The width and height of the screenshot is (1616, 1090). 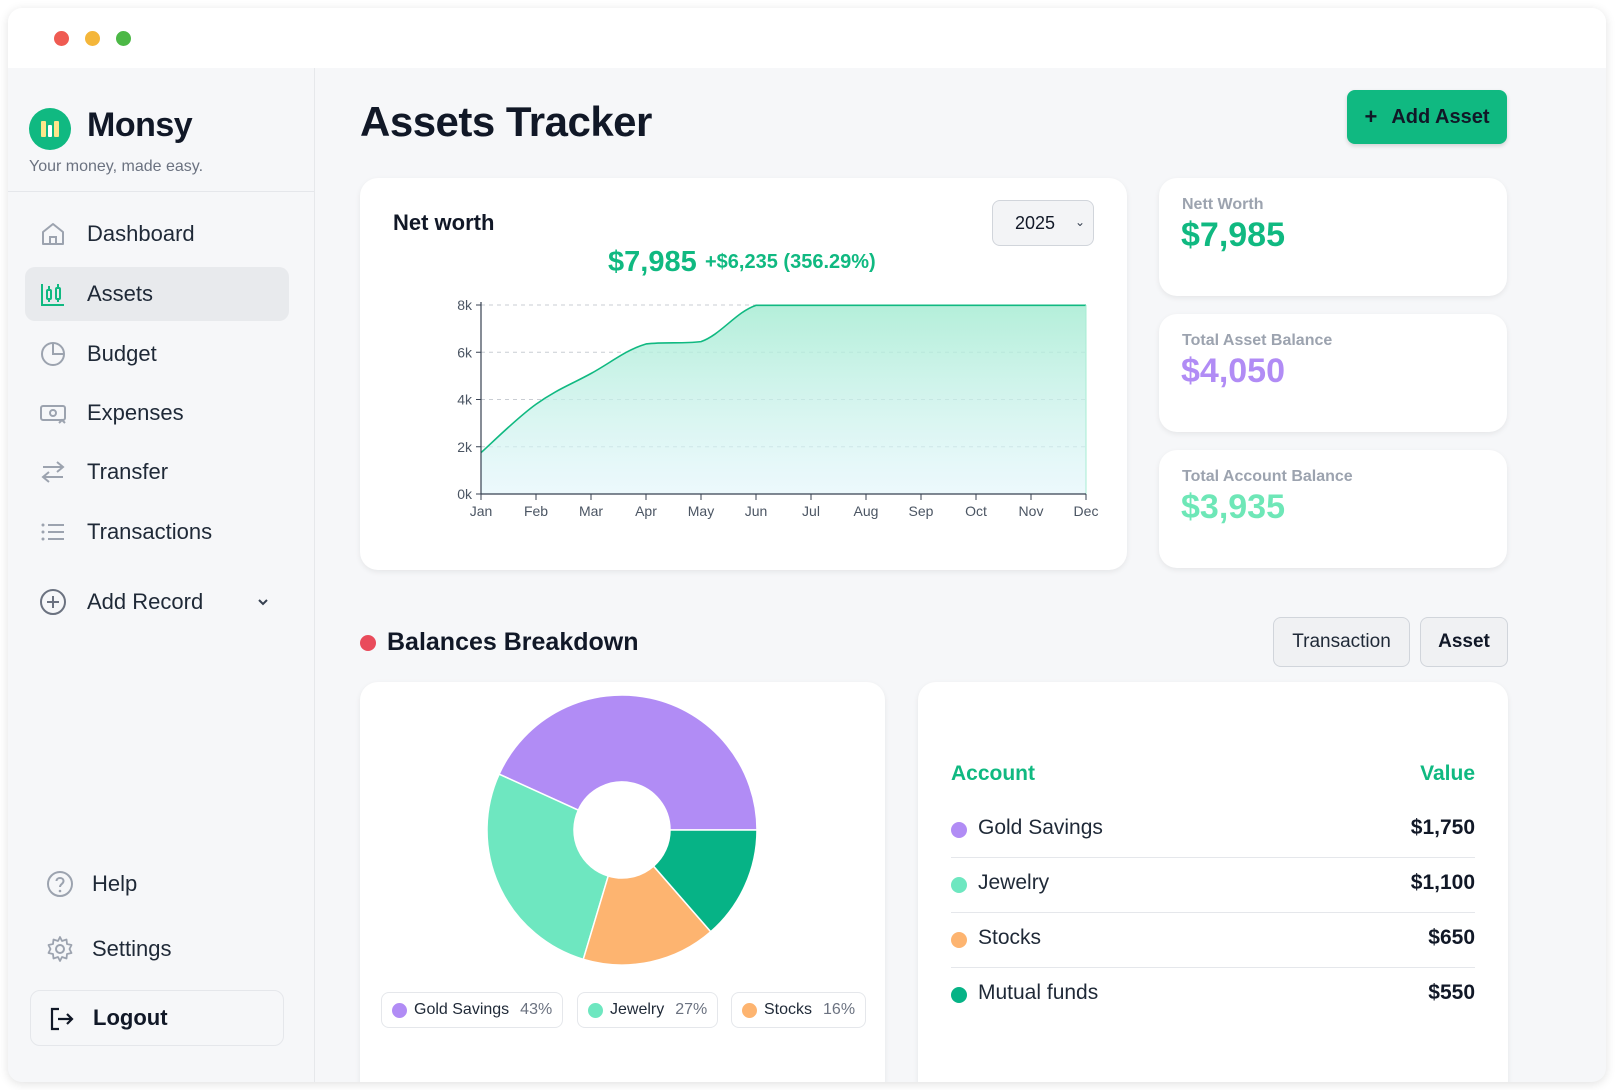 I want to click on column-header-value: Value, so click(x=1447, y=773).